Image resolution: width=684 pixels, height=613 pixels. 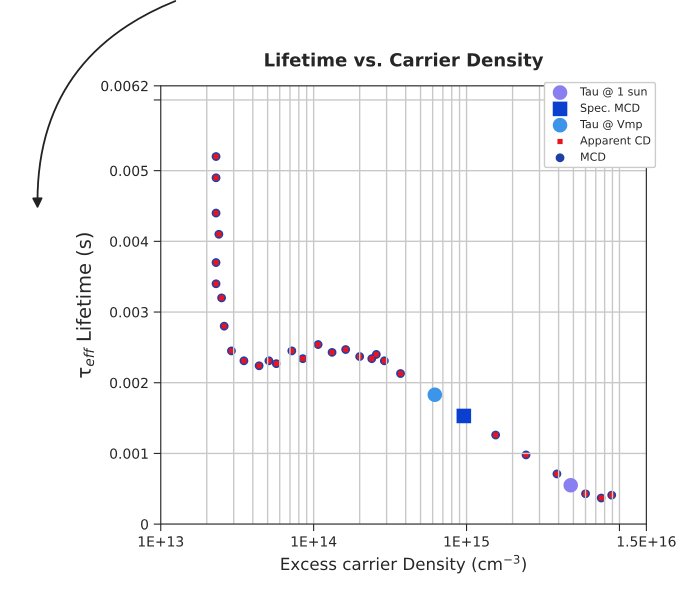 I want to click on legend-label: MCD, so click(x=593, y=156).